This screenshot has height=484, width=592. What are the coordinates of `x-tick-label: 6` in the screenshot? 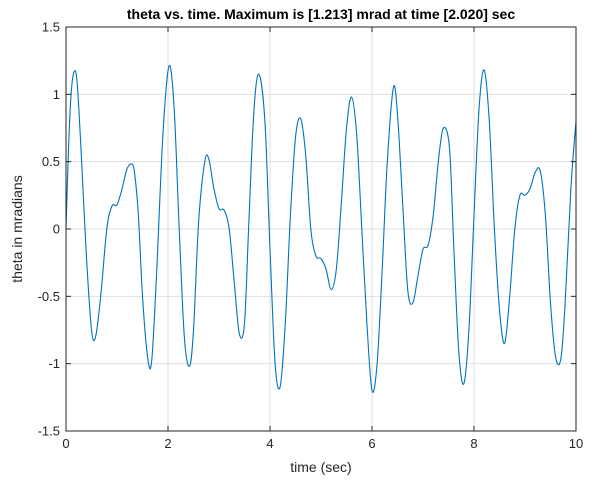 It's located at (371, 443).